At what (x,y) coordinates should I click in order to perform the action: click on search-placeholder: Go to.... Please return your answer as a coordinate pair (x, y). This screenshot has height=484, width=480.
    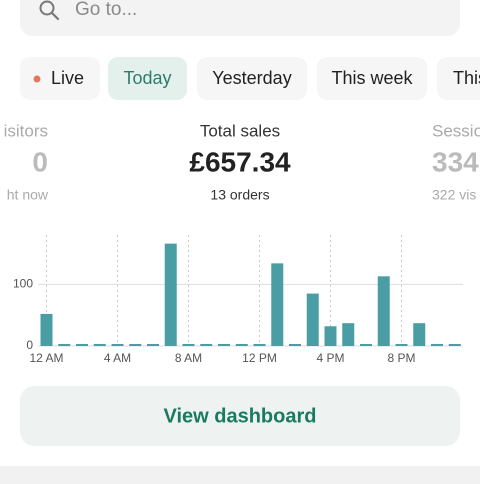
    Looking at the image, I should click on (106, 10).